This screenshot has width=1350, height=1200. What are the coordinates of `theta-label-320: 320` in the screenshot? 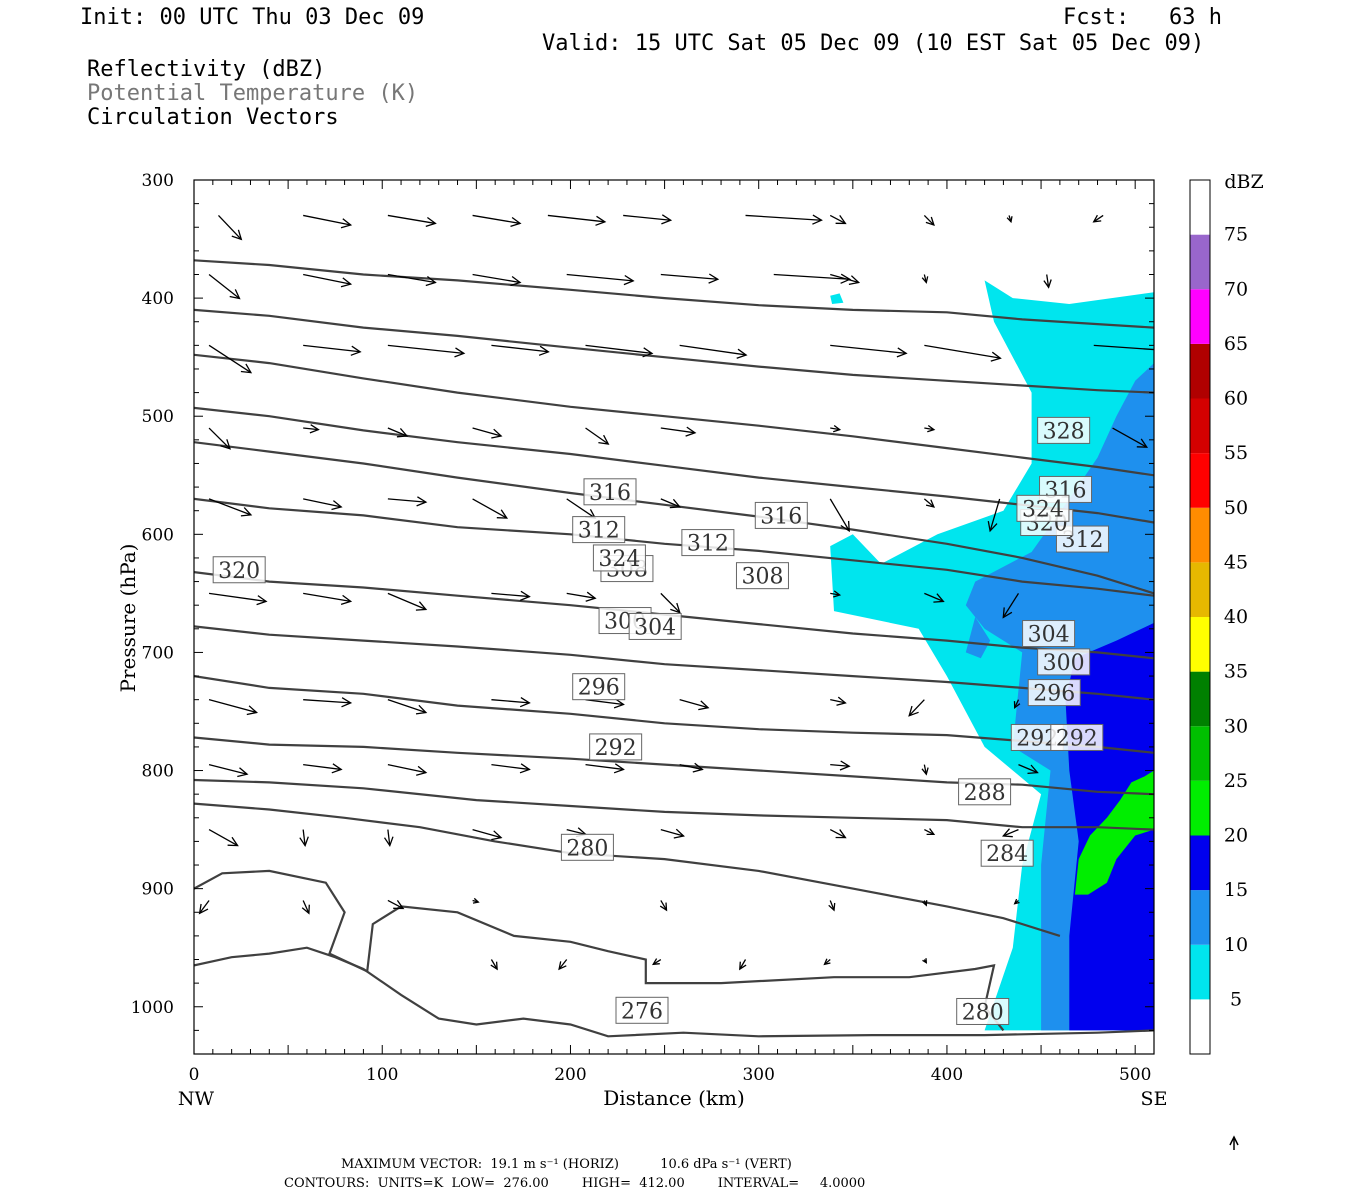 It's located at (239, 571).